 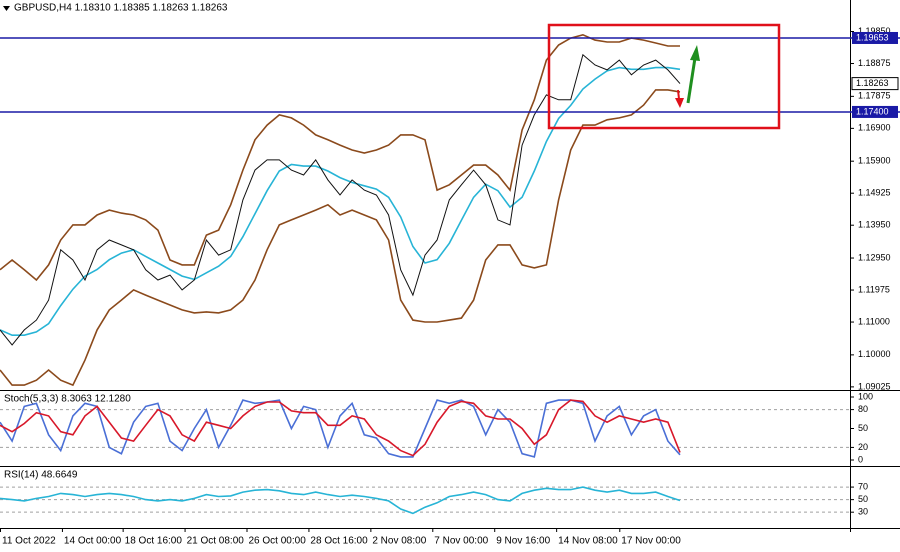 I want to click on x-tick-label: 2 Nov 08:00, so click(x=399, y=541).